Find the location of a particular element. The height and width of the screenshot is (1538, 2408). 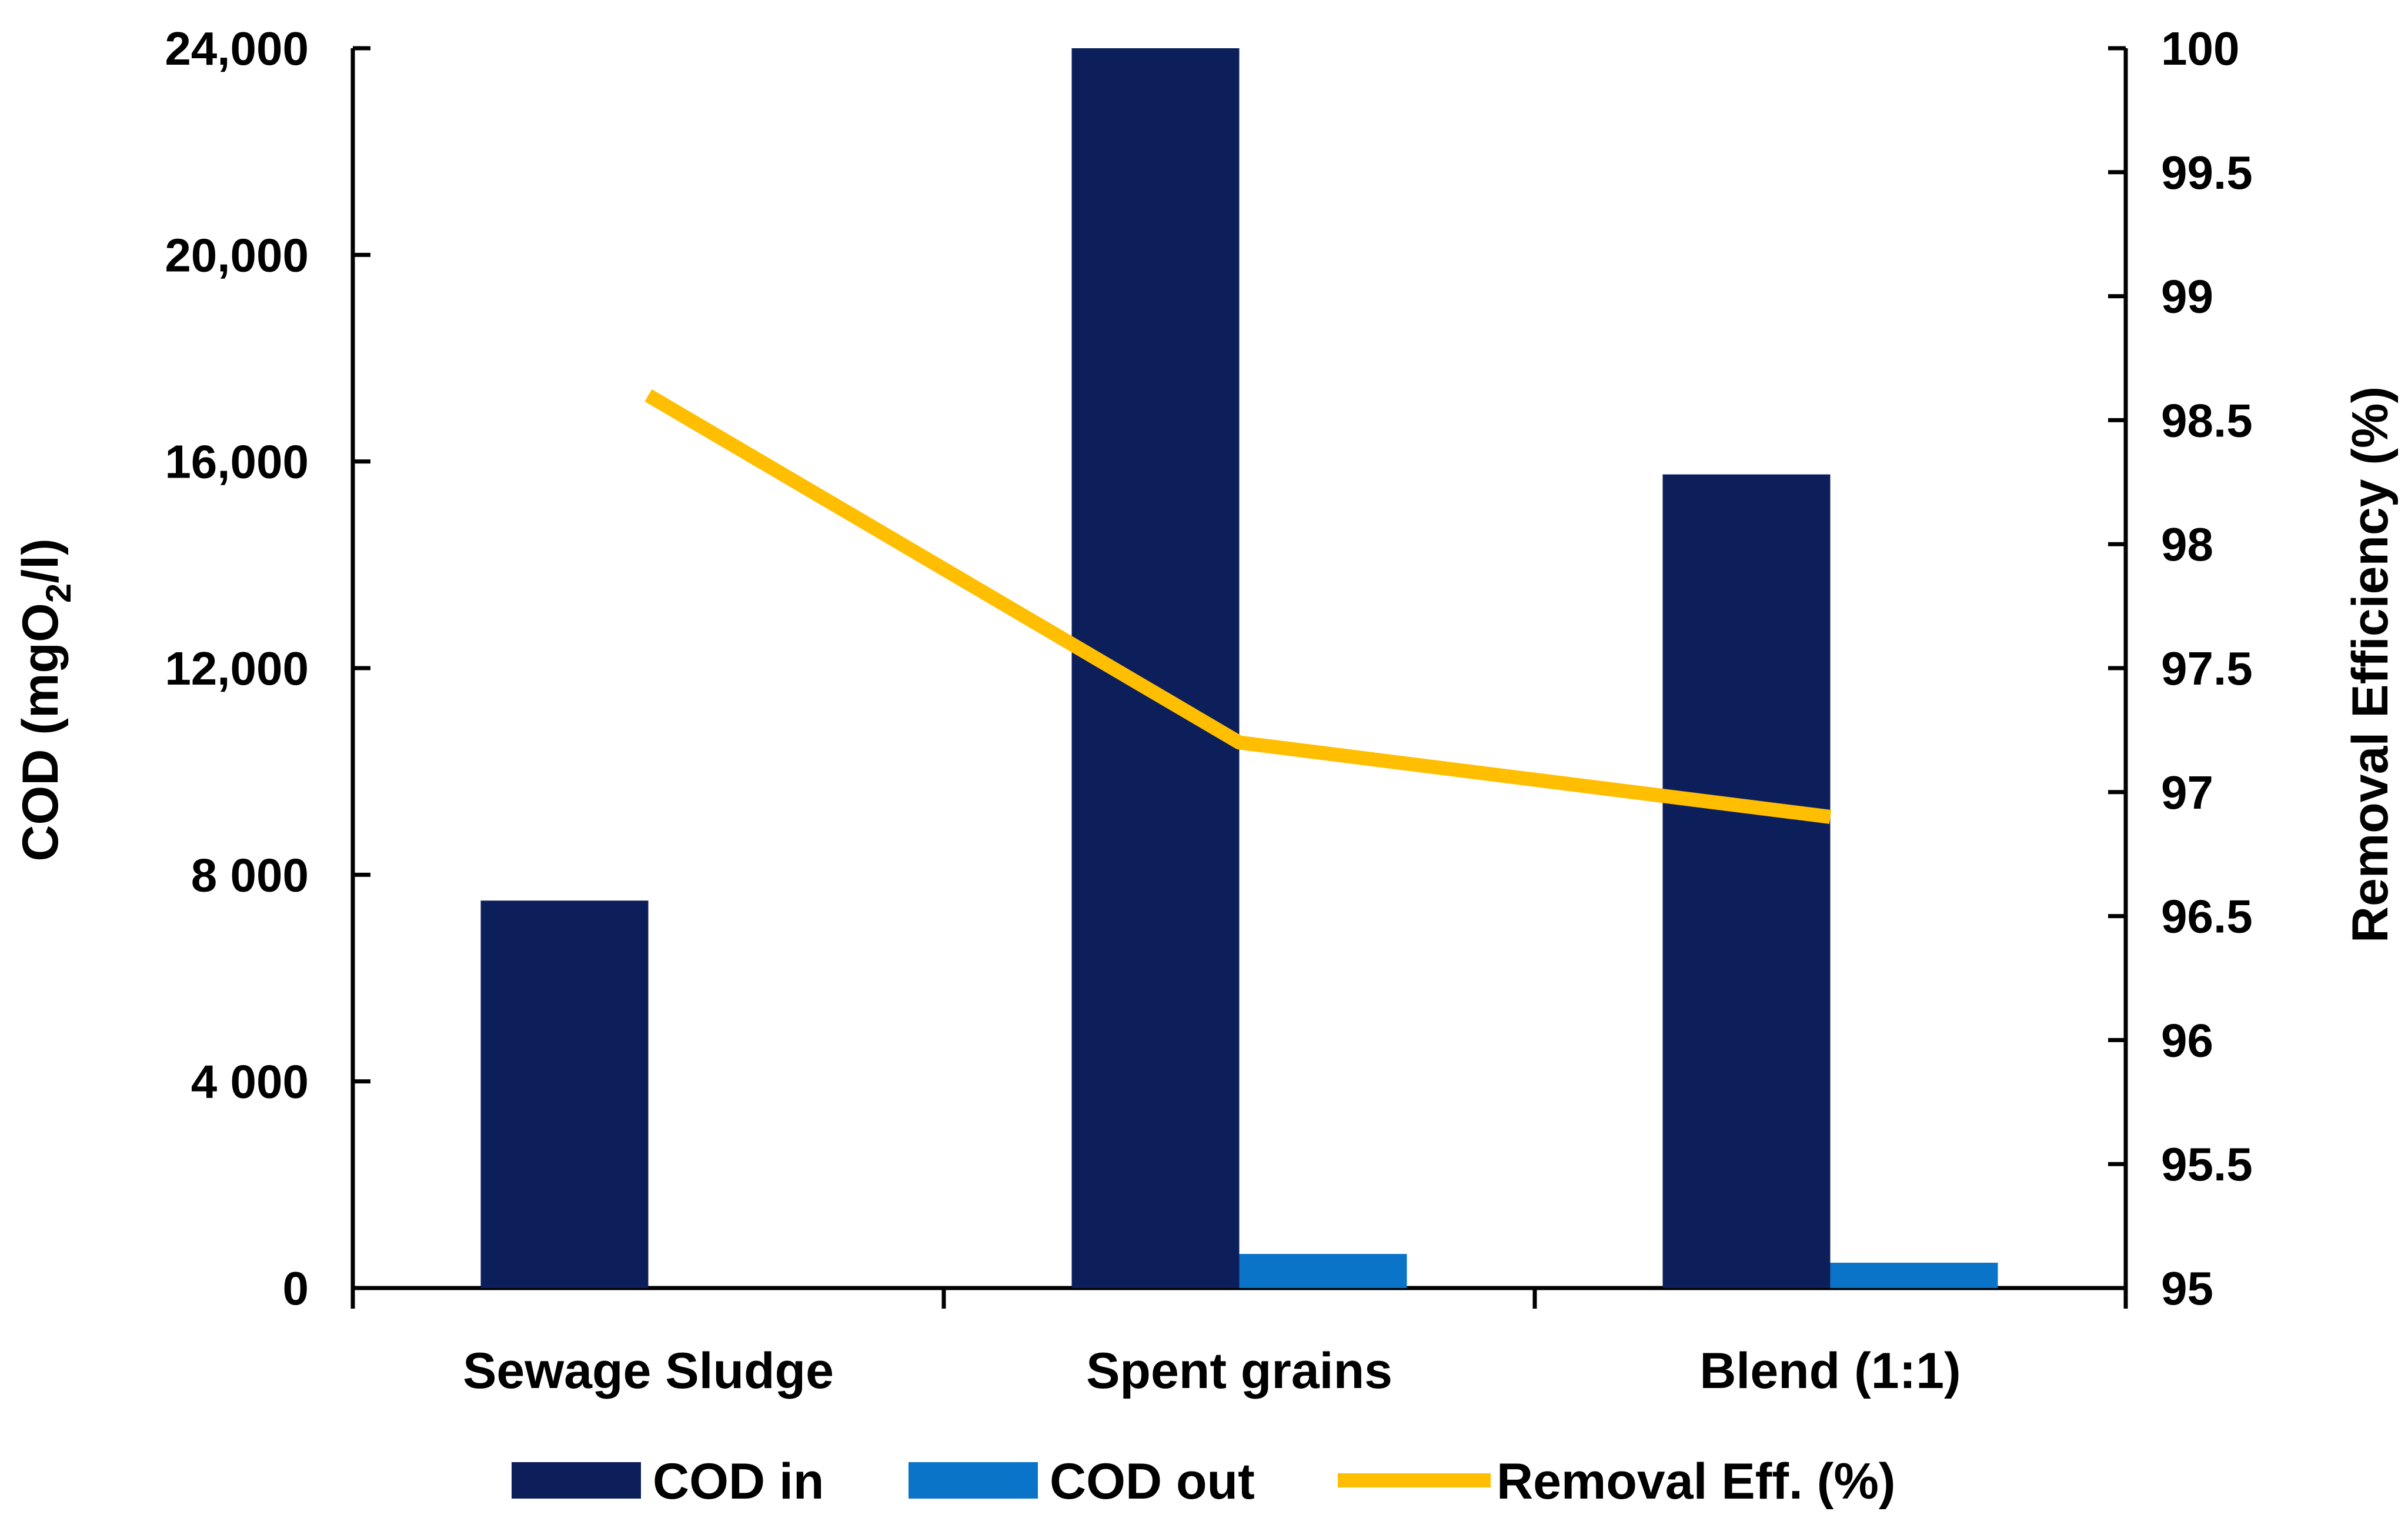

legend-swatch-cod-in is located at coordinates (576, 1480).